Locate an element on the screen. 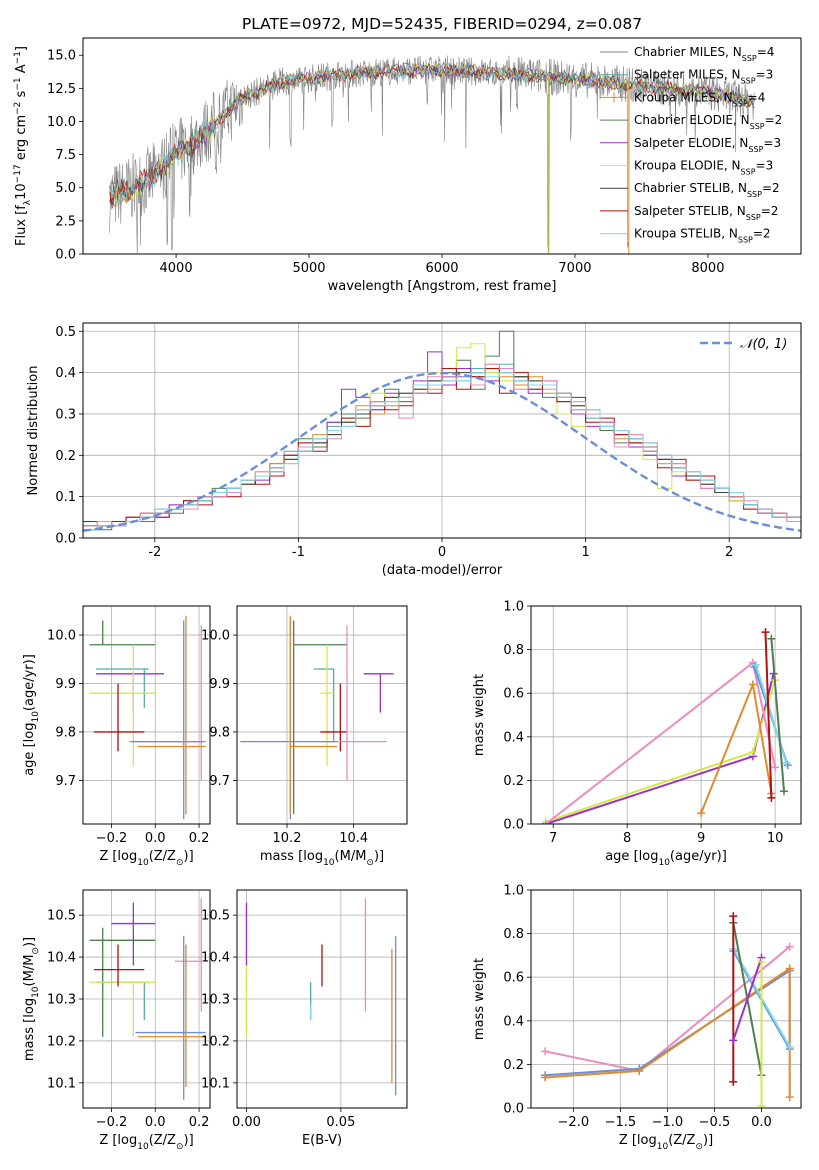  y-tick-label: 5.0 is located at coordinates (65, 188).